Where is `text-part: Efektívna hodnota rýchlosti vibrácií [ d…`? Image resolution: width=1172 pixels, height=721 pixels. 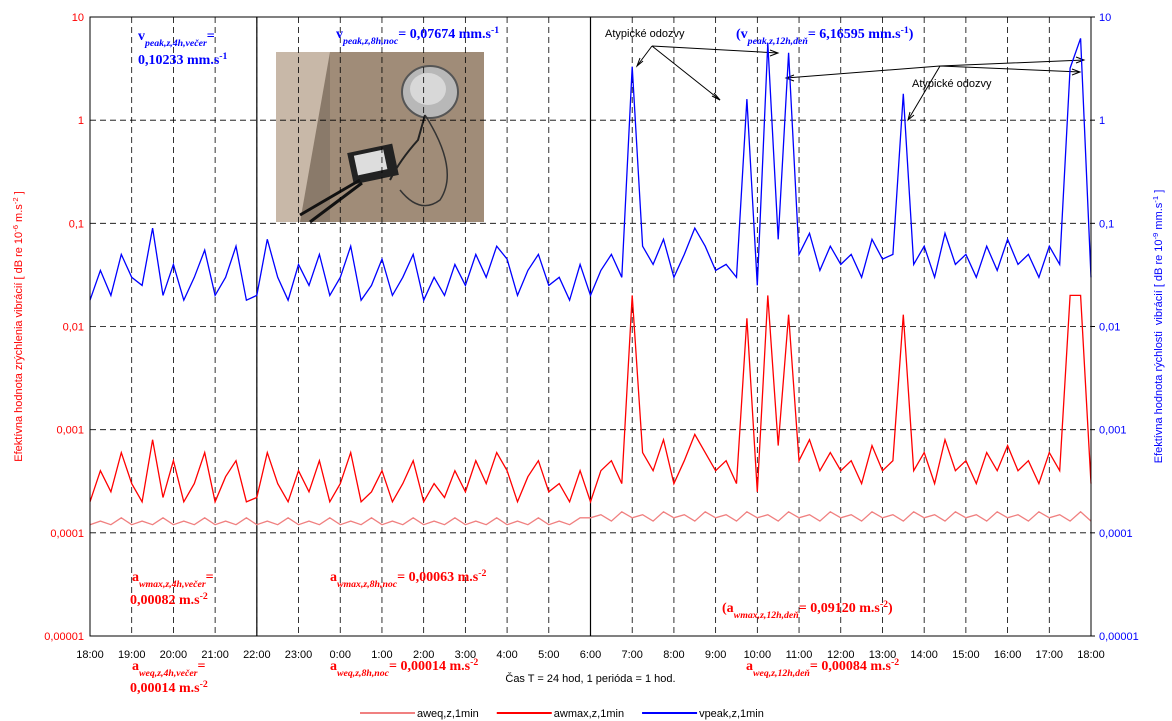 text-part: Efektívna hodnota rýchlosti vibrácií [ d… is located at coordinates (1159, 351).